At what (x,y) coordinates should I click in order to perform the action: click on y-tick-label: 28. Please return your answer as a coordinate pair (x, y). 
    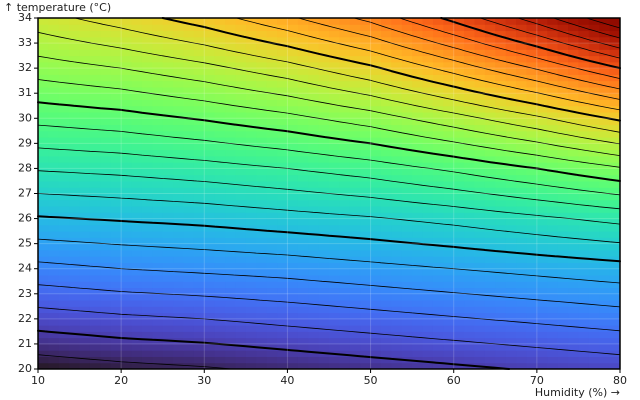
    Looking at the image, I should click on (25, 167).